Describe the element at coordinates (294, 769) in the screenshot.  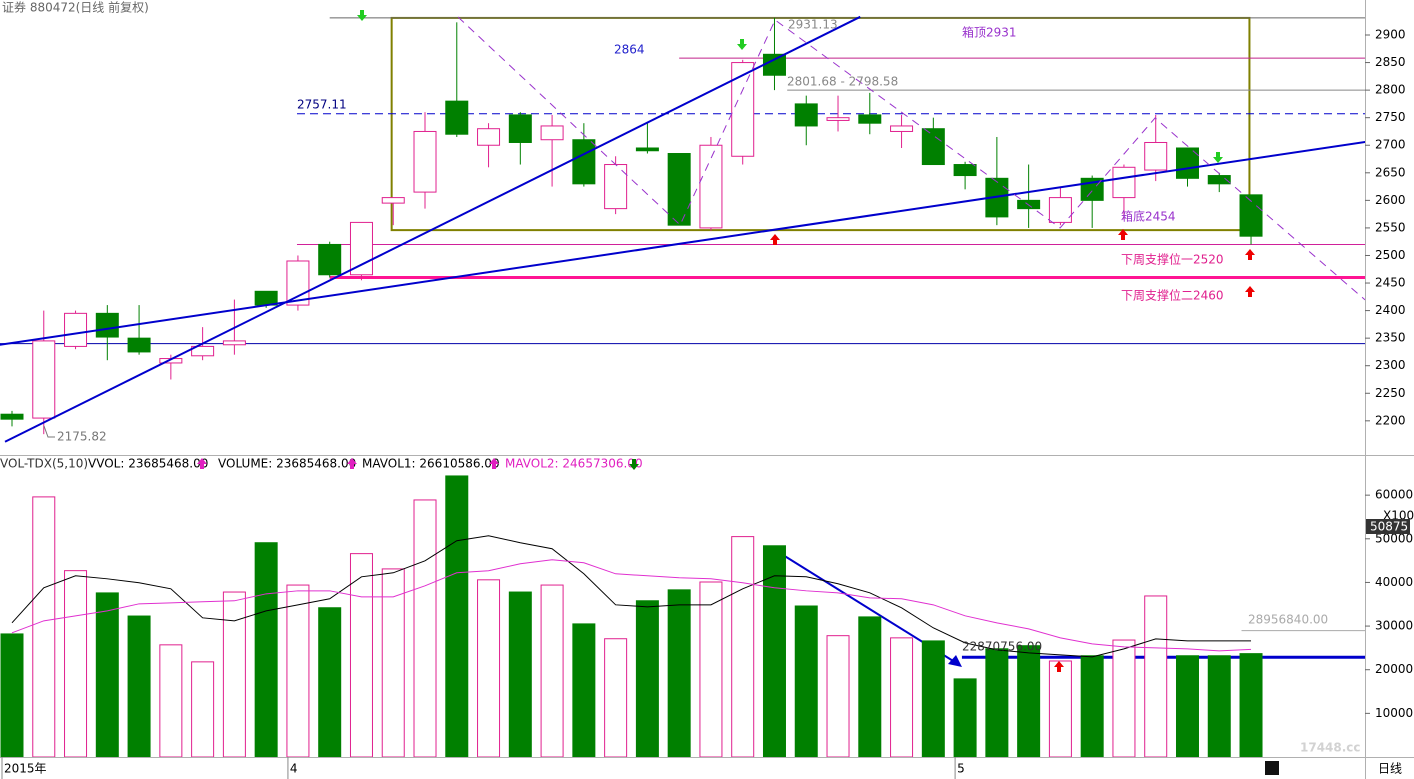
I see `x-tick-label: 4` at that location.